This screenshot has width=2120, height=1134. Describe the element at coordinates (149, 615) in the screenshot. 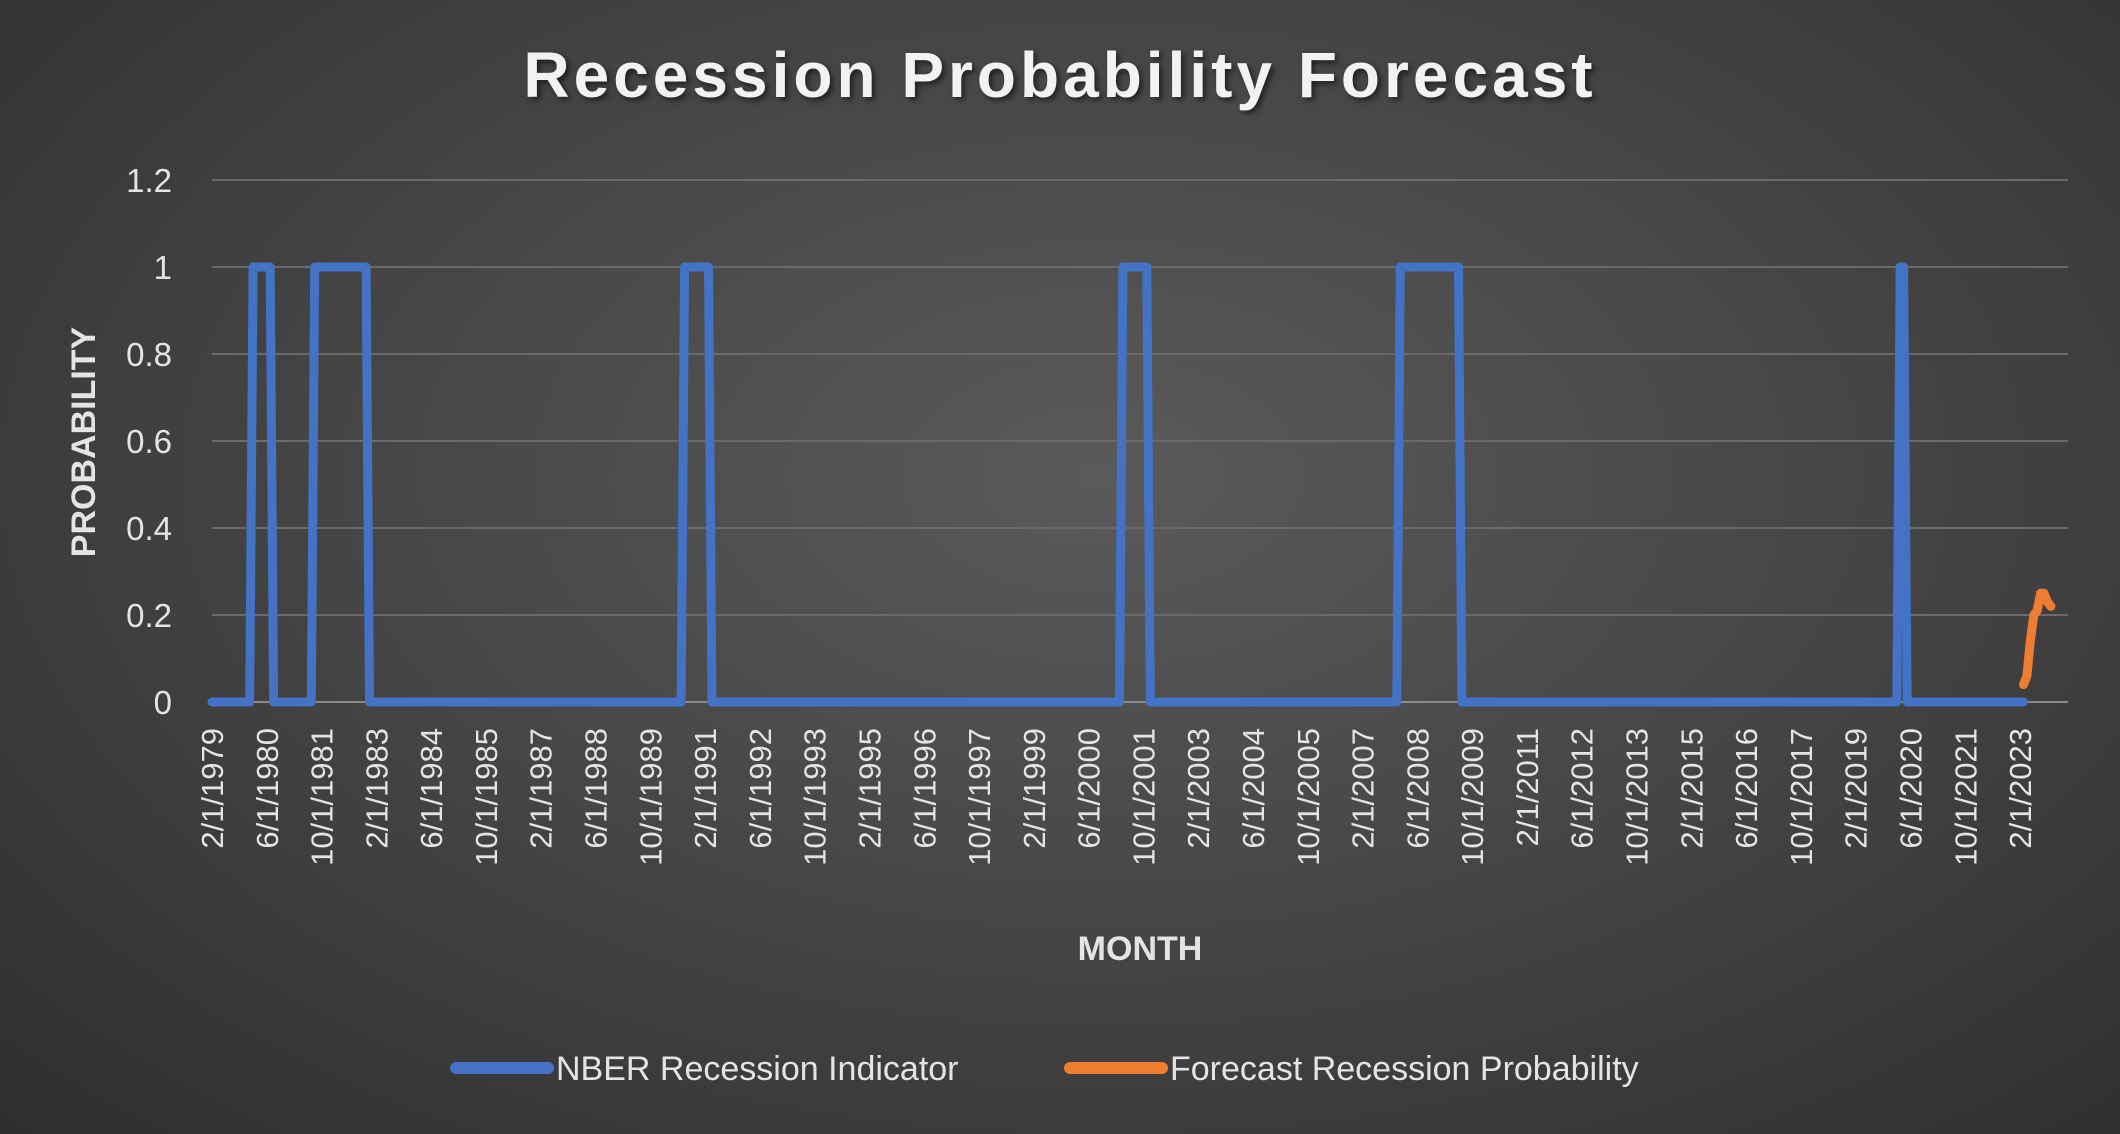

I see `y-tick-label: 0.2` at that location.